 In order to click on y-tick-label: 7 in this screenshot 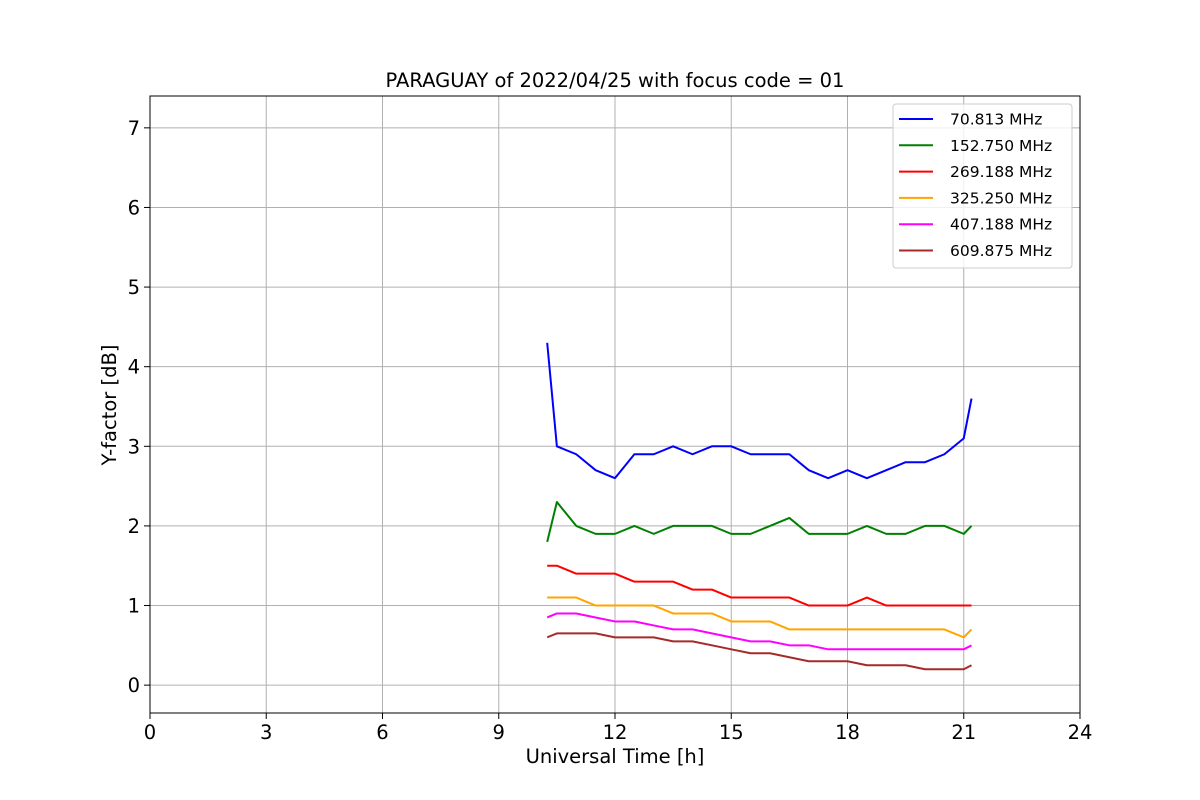, I will do `click(134, 128)`.